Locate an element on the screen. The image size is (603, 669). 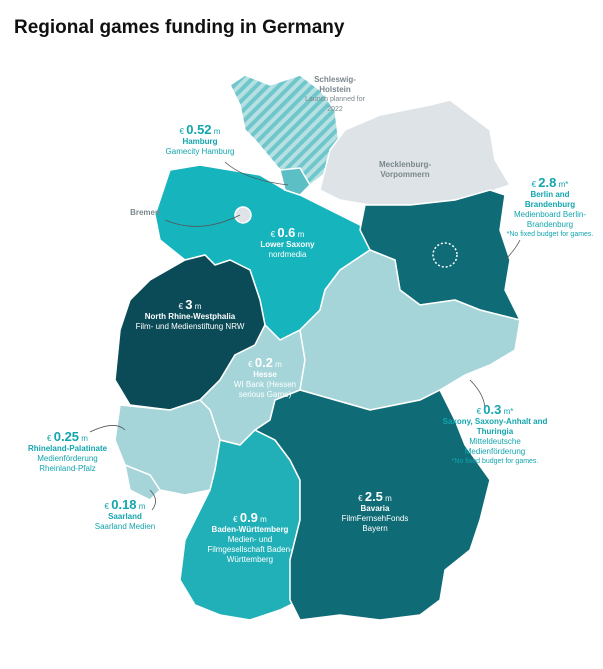
name: Mecklenburg-Vorpommern is located at coordinates (404, 169).